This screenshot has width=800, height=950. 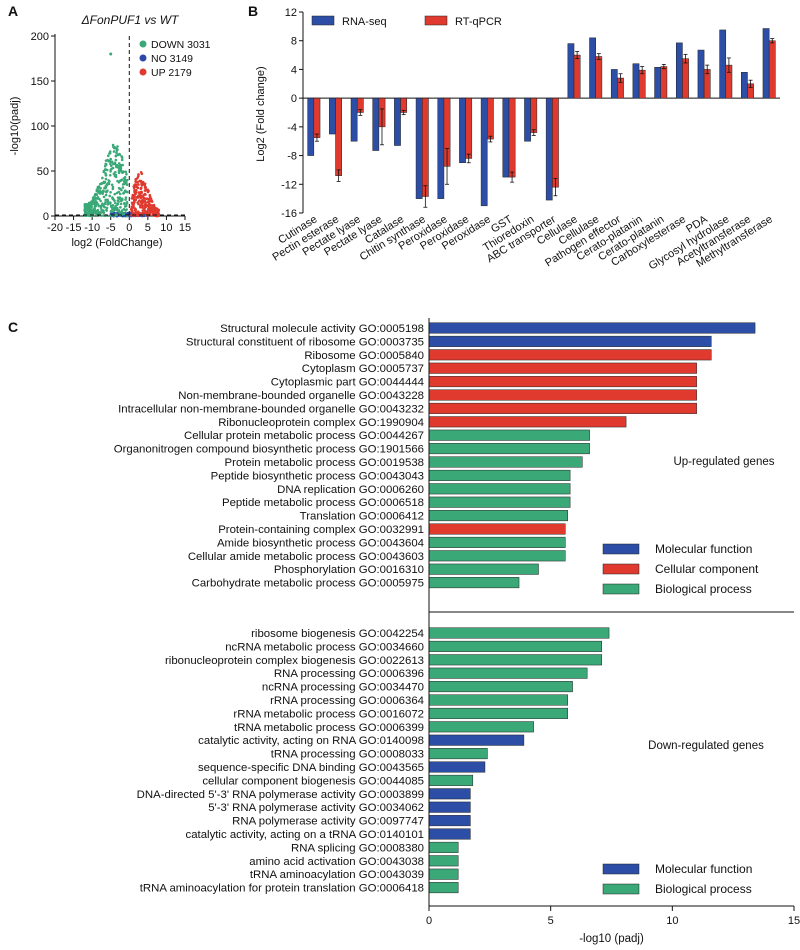 What do you see at coordinates (357, 848) in the screenshot?
I see `go-term-label: RNA splicing GO:0008380` at bounding box center [357, 848].